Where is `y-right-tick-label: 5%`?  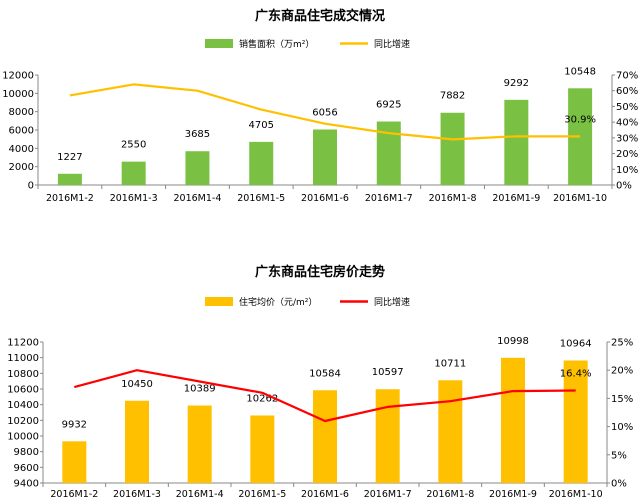
y-right-tick-label: 5% is located at coordinates (619, 455).